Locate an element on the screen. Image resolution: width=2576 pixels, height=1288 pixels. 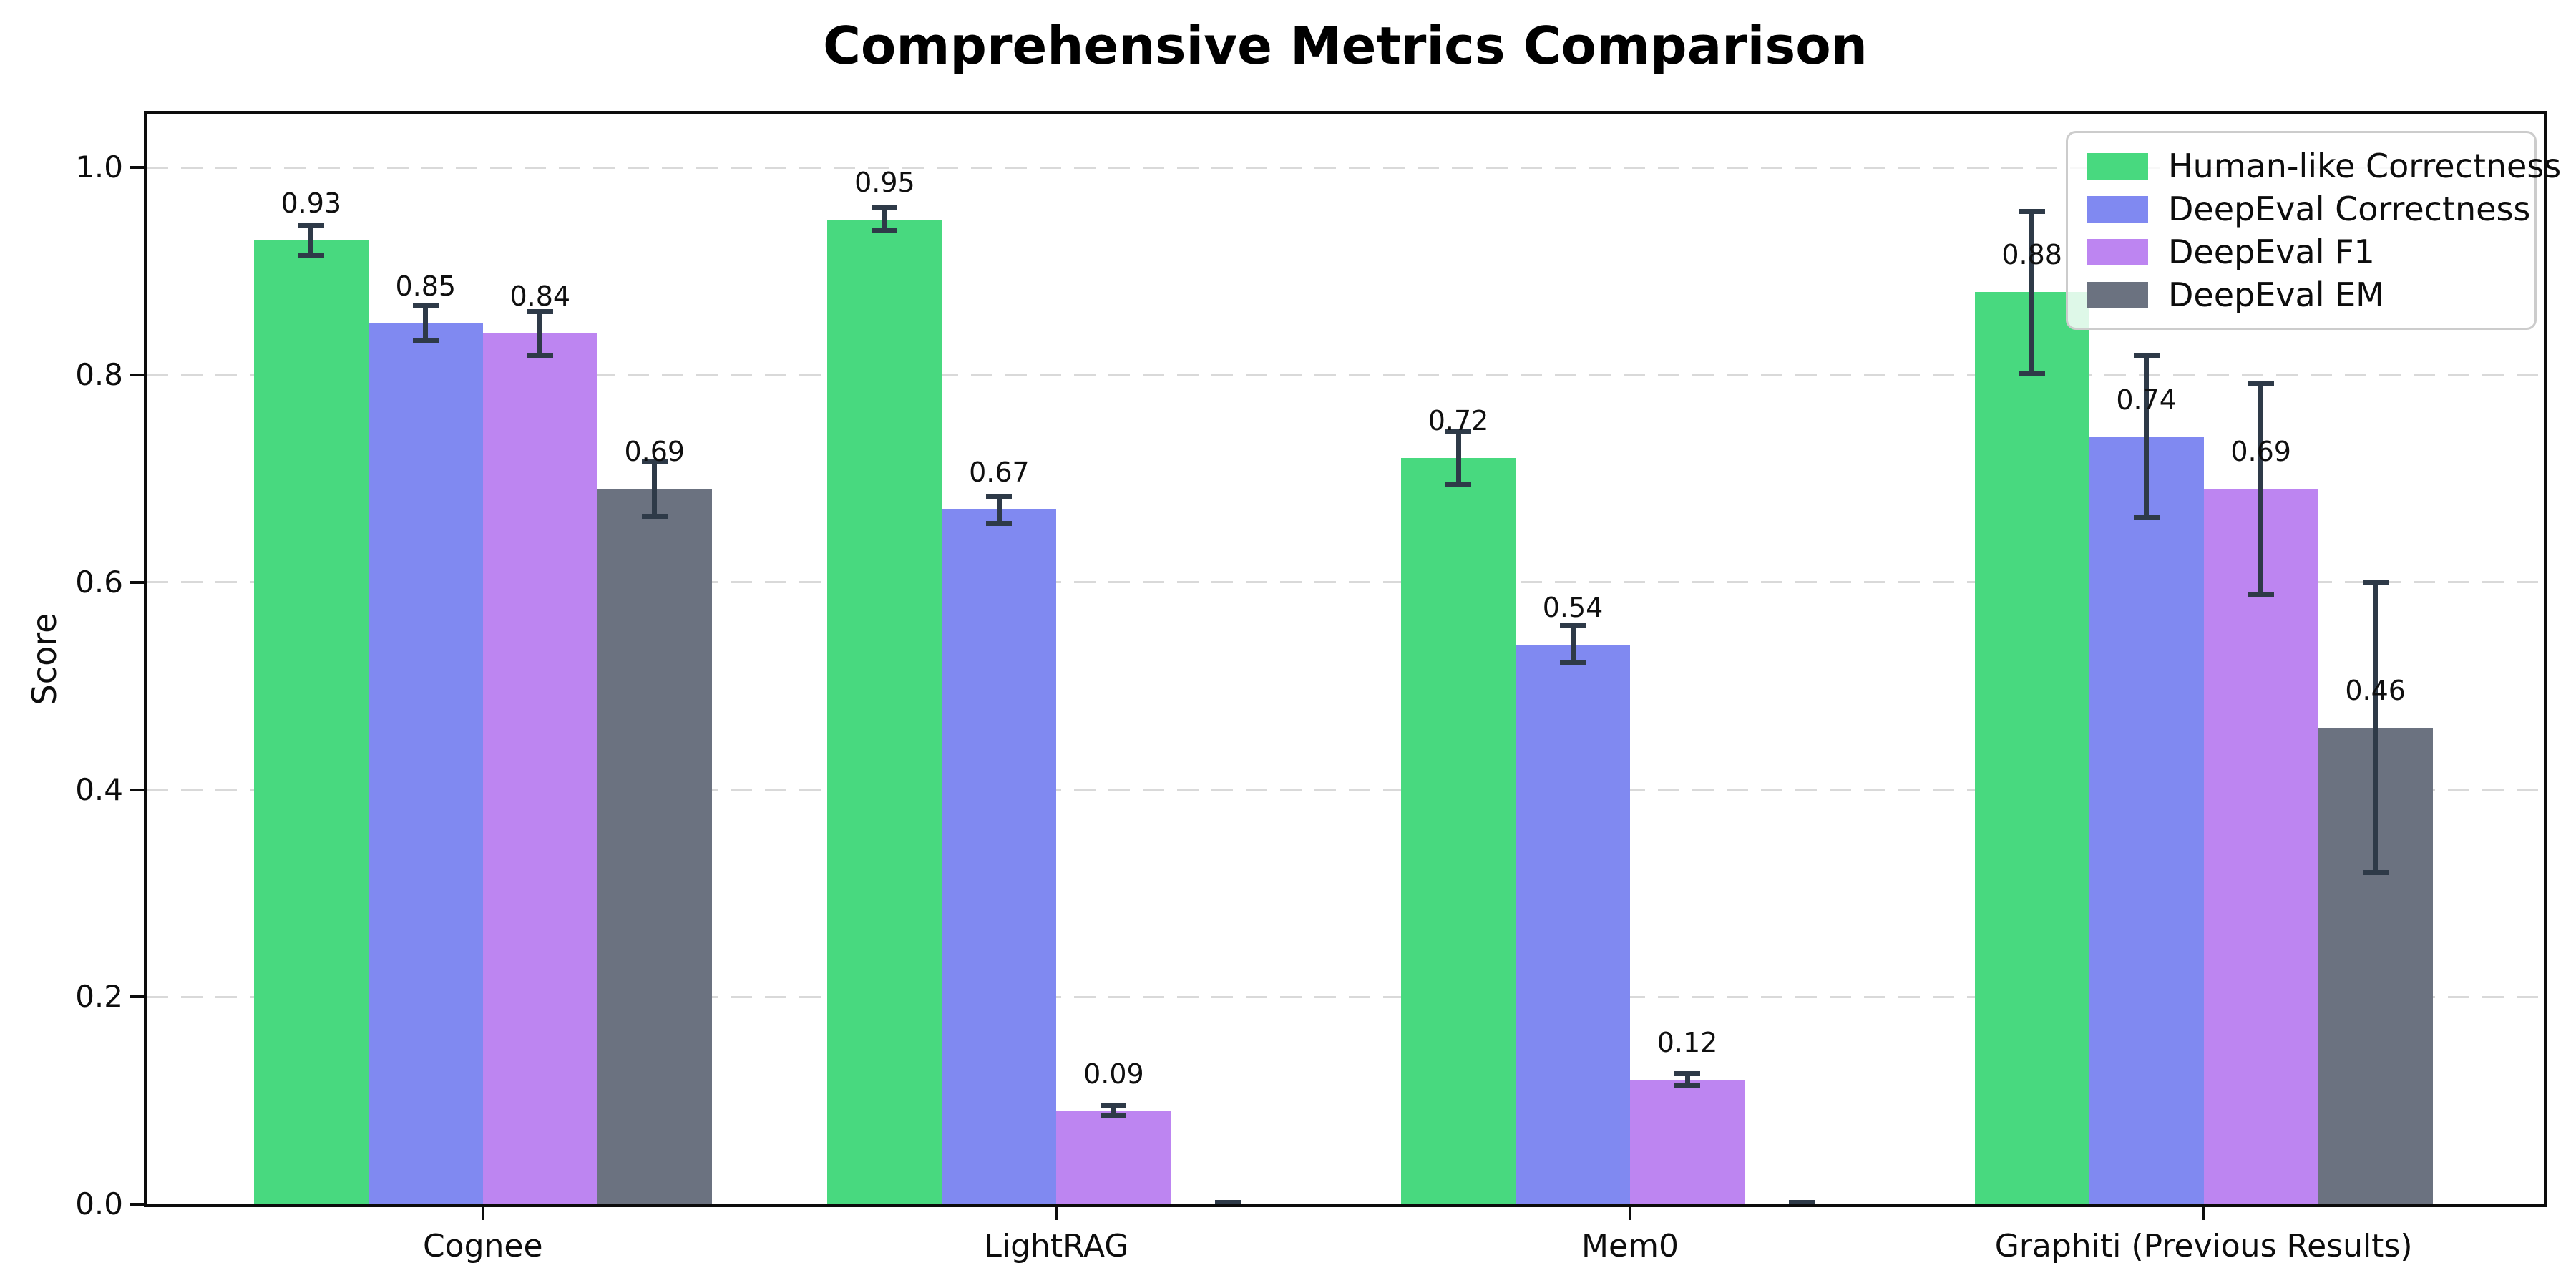
bar-value-label: 0.84 is located at coordinates (540, 296).